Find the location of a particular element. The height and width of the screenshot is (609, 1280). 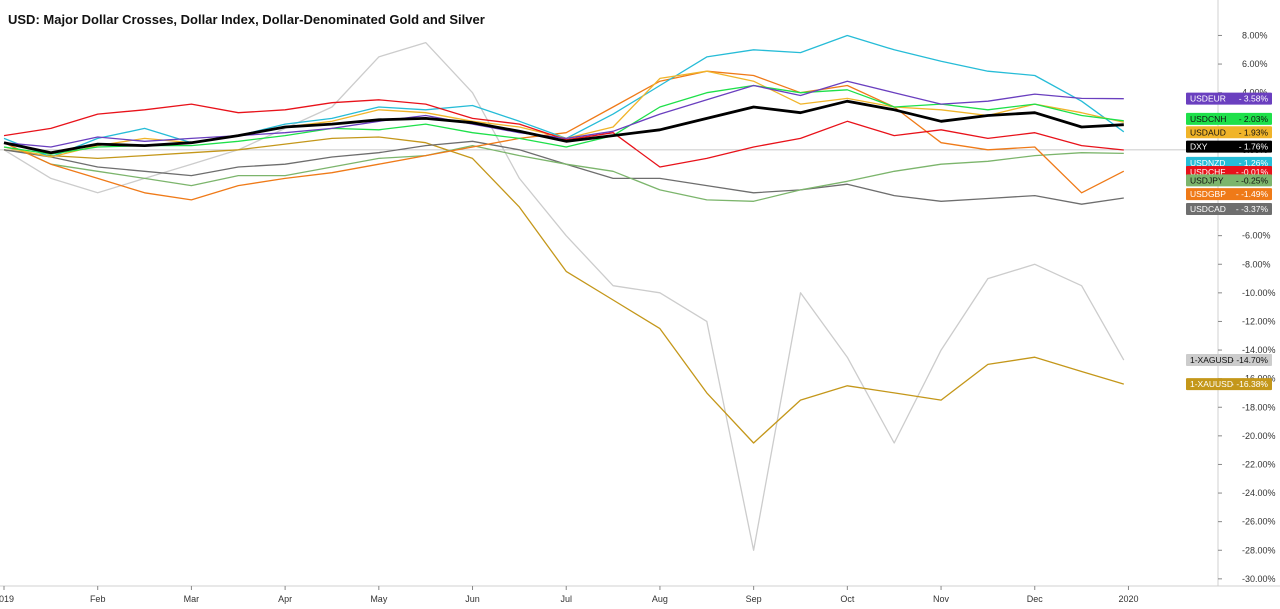

value-badge-usdeur: USDEUR - 3.58% is located at coordinates (1229, 98).